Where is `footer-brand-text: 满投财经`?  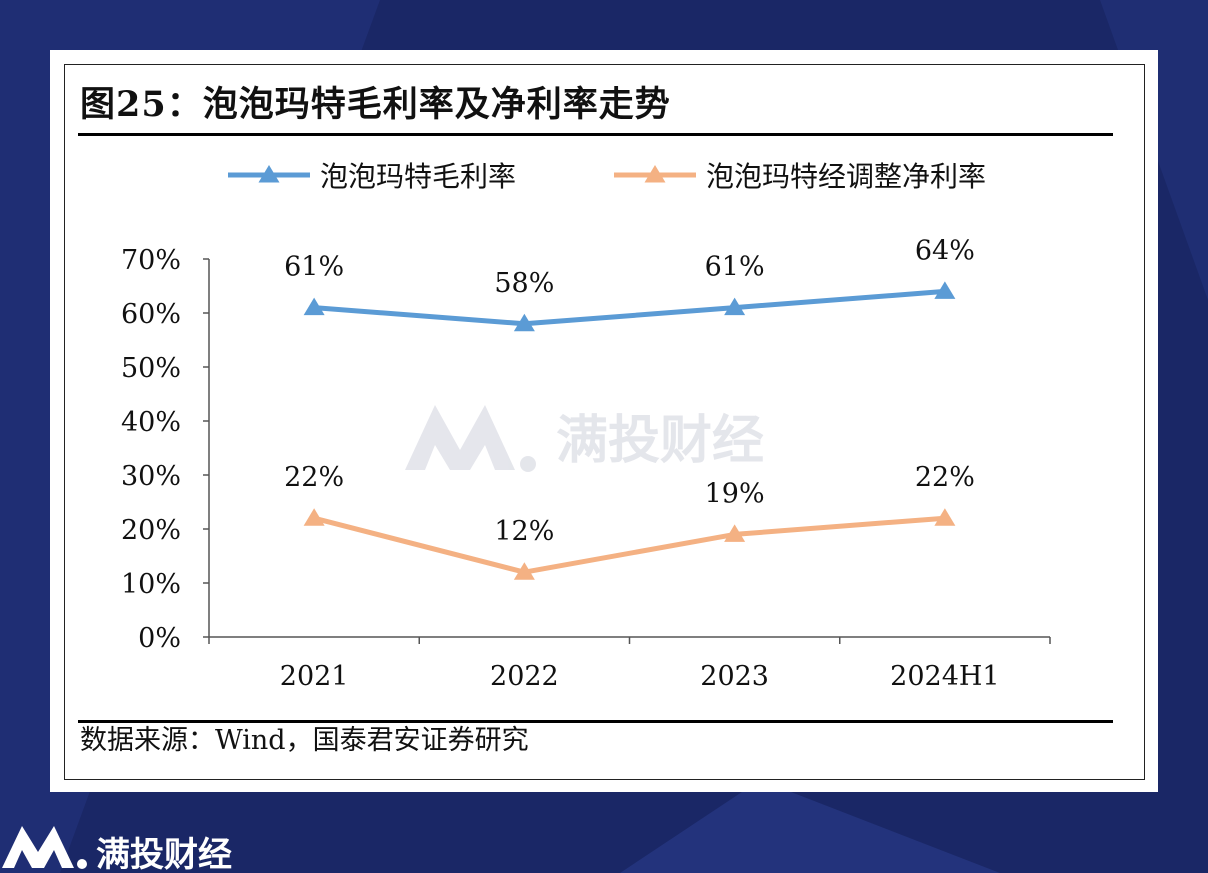 footer-brand-text: 满投财经 is located at coordinates (164, 854).